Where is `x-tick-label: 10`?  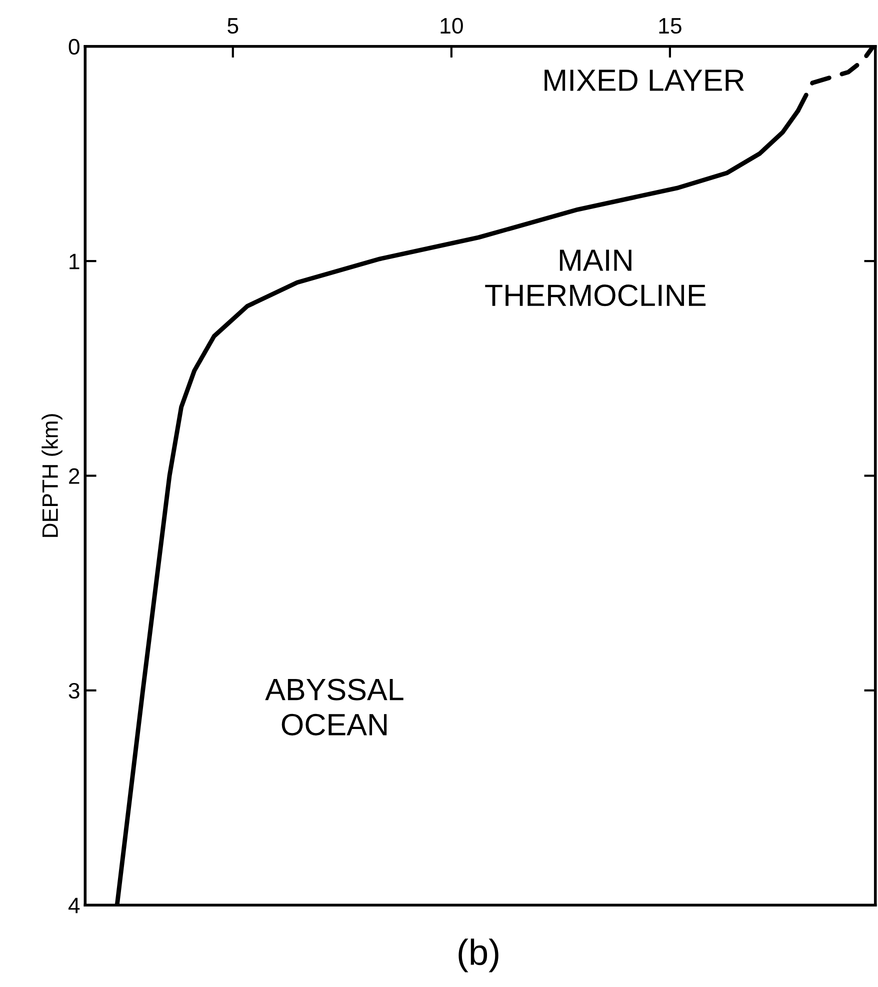
x-tick-label: 10 is located at coordinates (451, 26).